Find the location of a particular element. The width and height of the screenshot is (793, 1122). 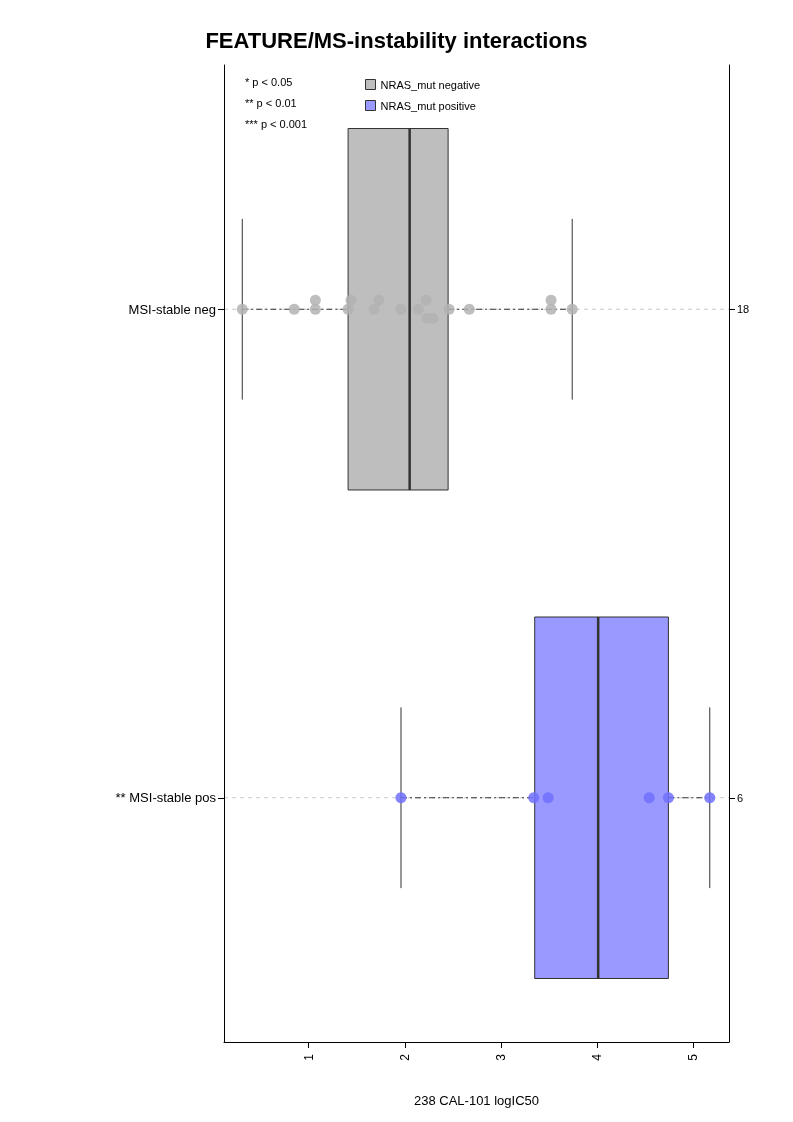

x-tick-label: 4 is located at coordinates (597, 1057).